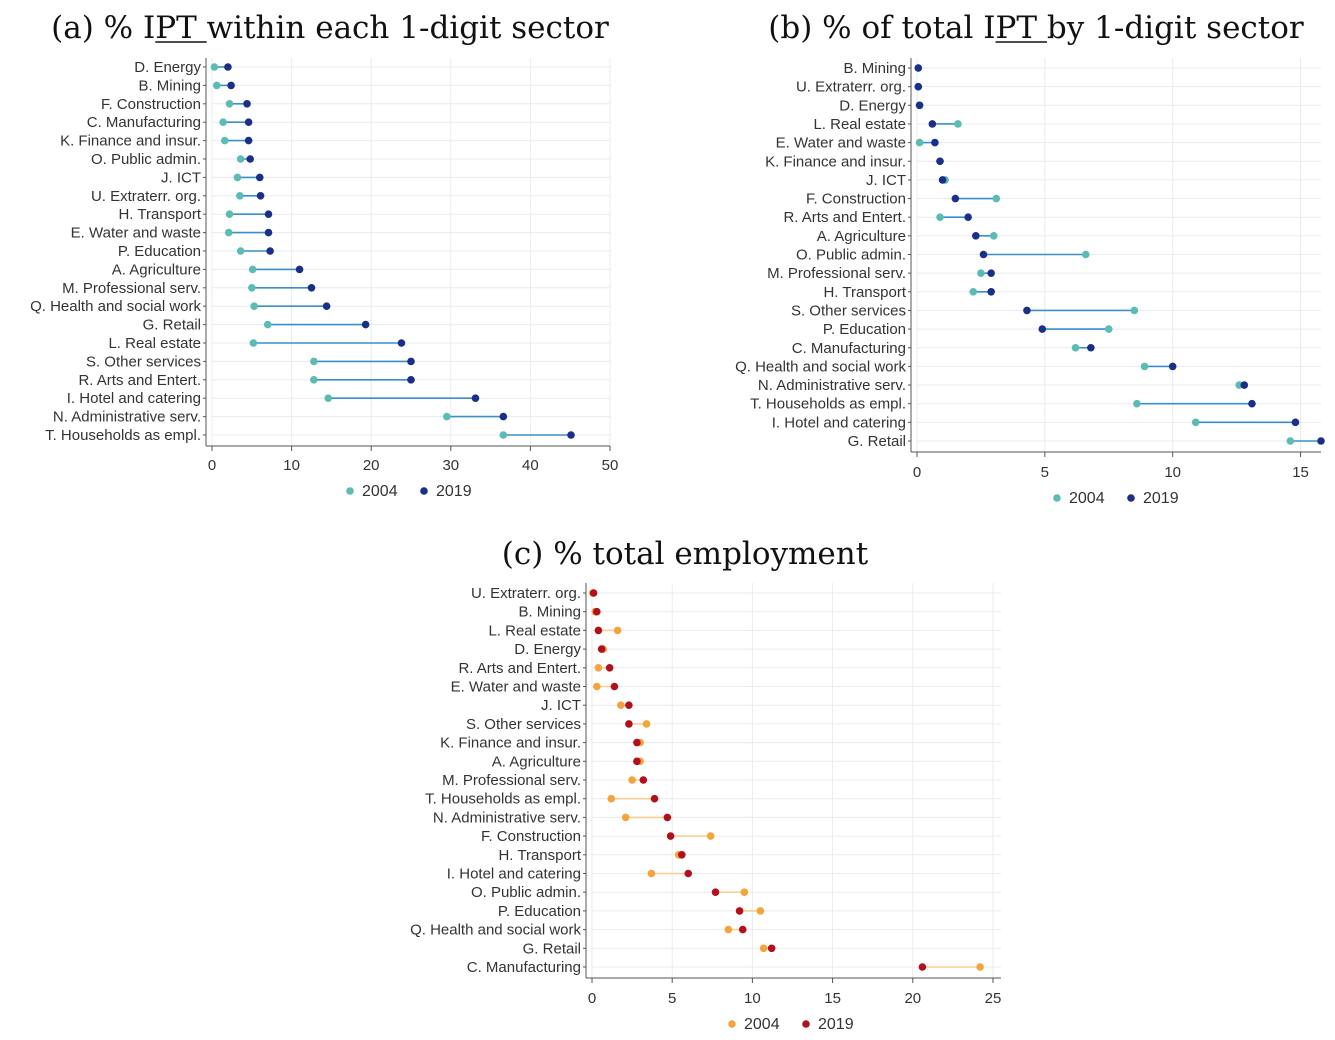 The width and height of the screenshot is (1335, 1040). What do you see at coordinates (1161, 498) in the screenshot?
I see `legend-label-2019: 2019` at bounding box center [1161, 498].